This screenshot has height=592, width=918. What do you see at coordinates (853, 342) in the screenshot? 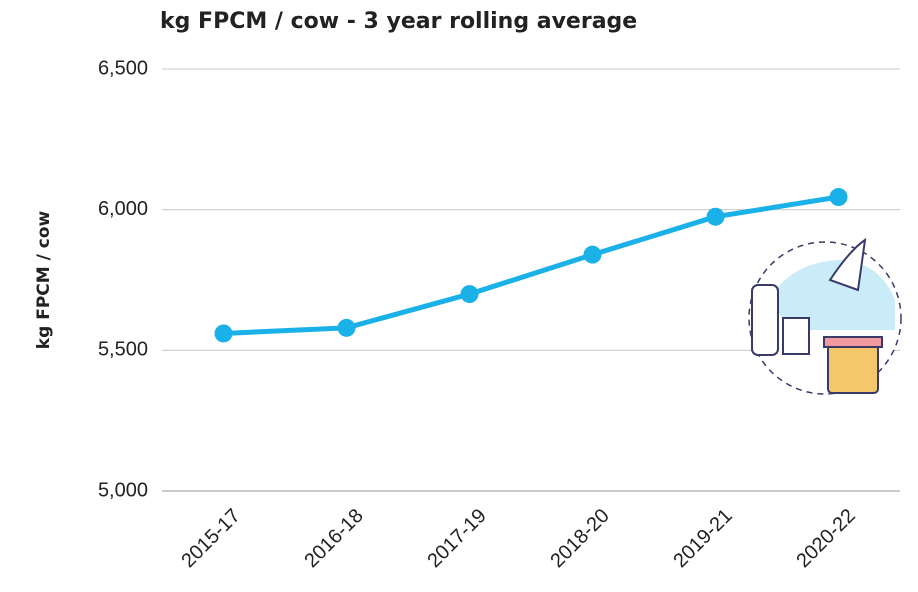
I see `icon-lid` at bounding box center [853, 342].